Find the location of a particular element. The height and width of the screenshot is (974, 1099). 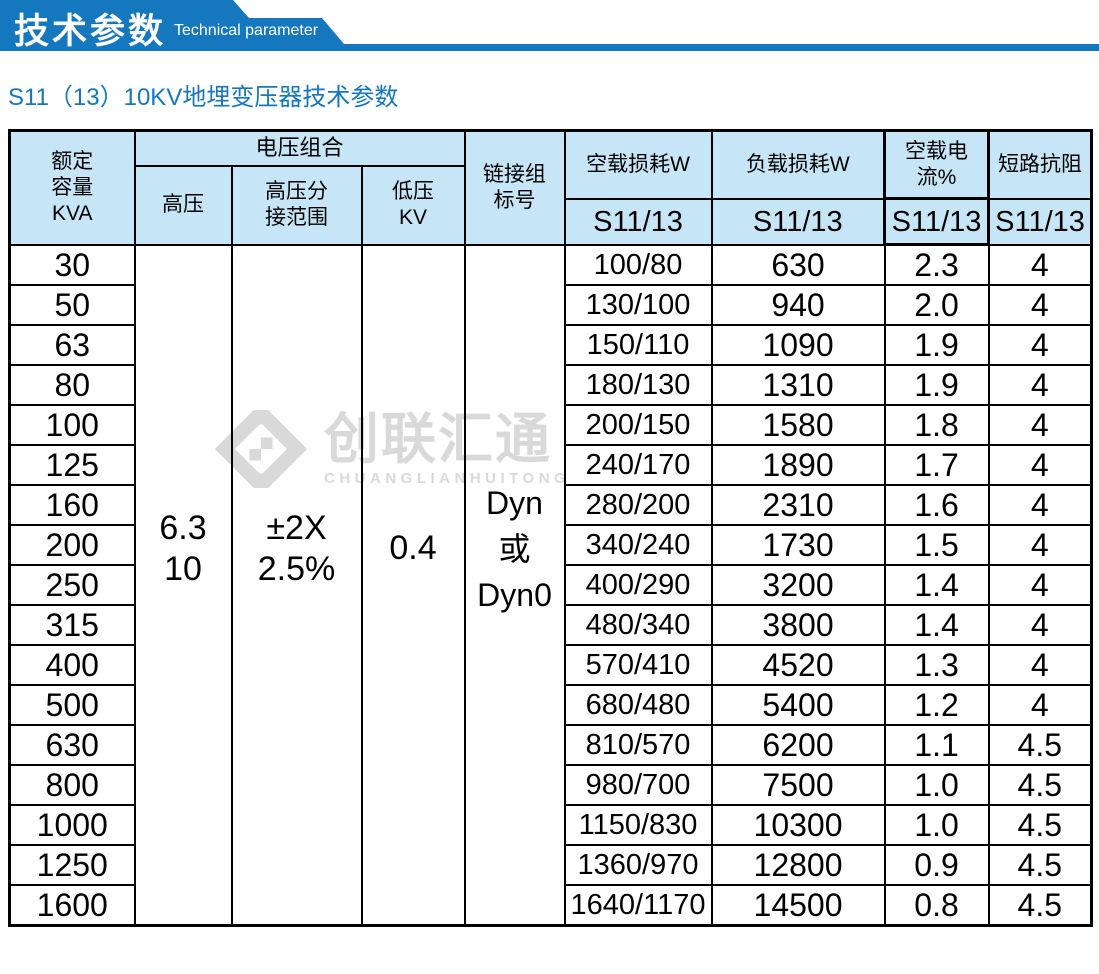

vector-merged-cell: Dyn 或 Dyn0 is located at coordinates (514, 585).